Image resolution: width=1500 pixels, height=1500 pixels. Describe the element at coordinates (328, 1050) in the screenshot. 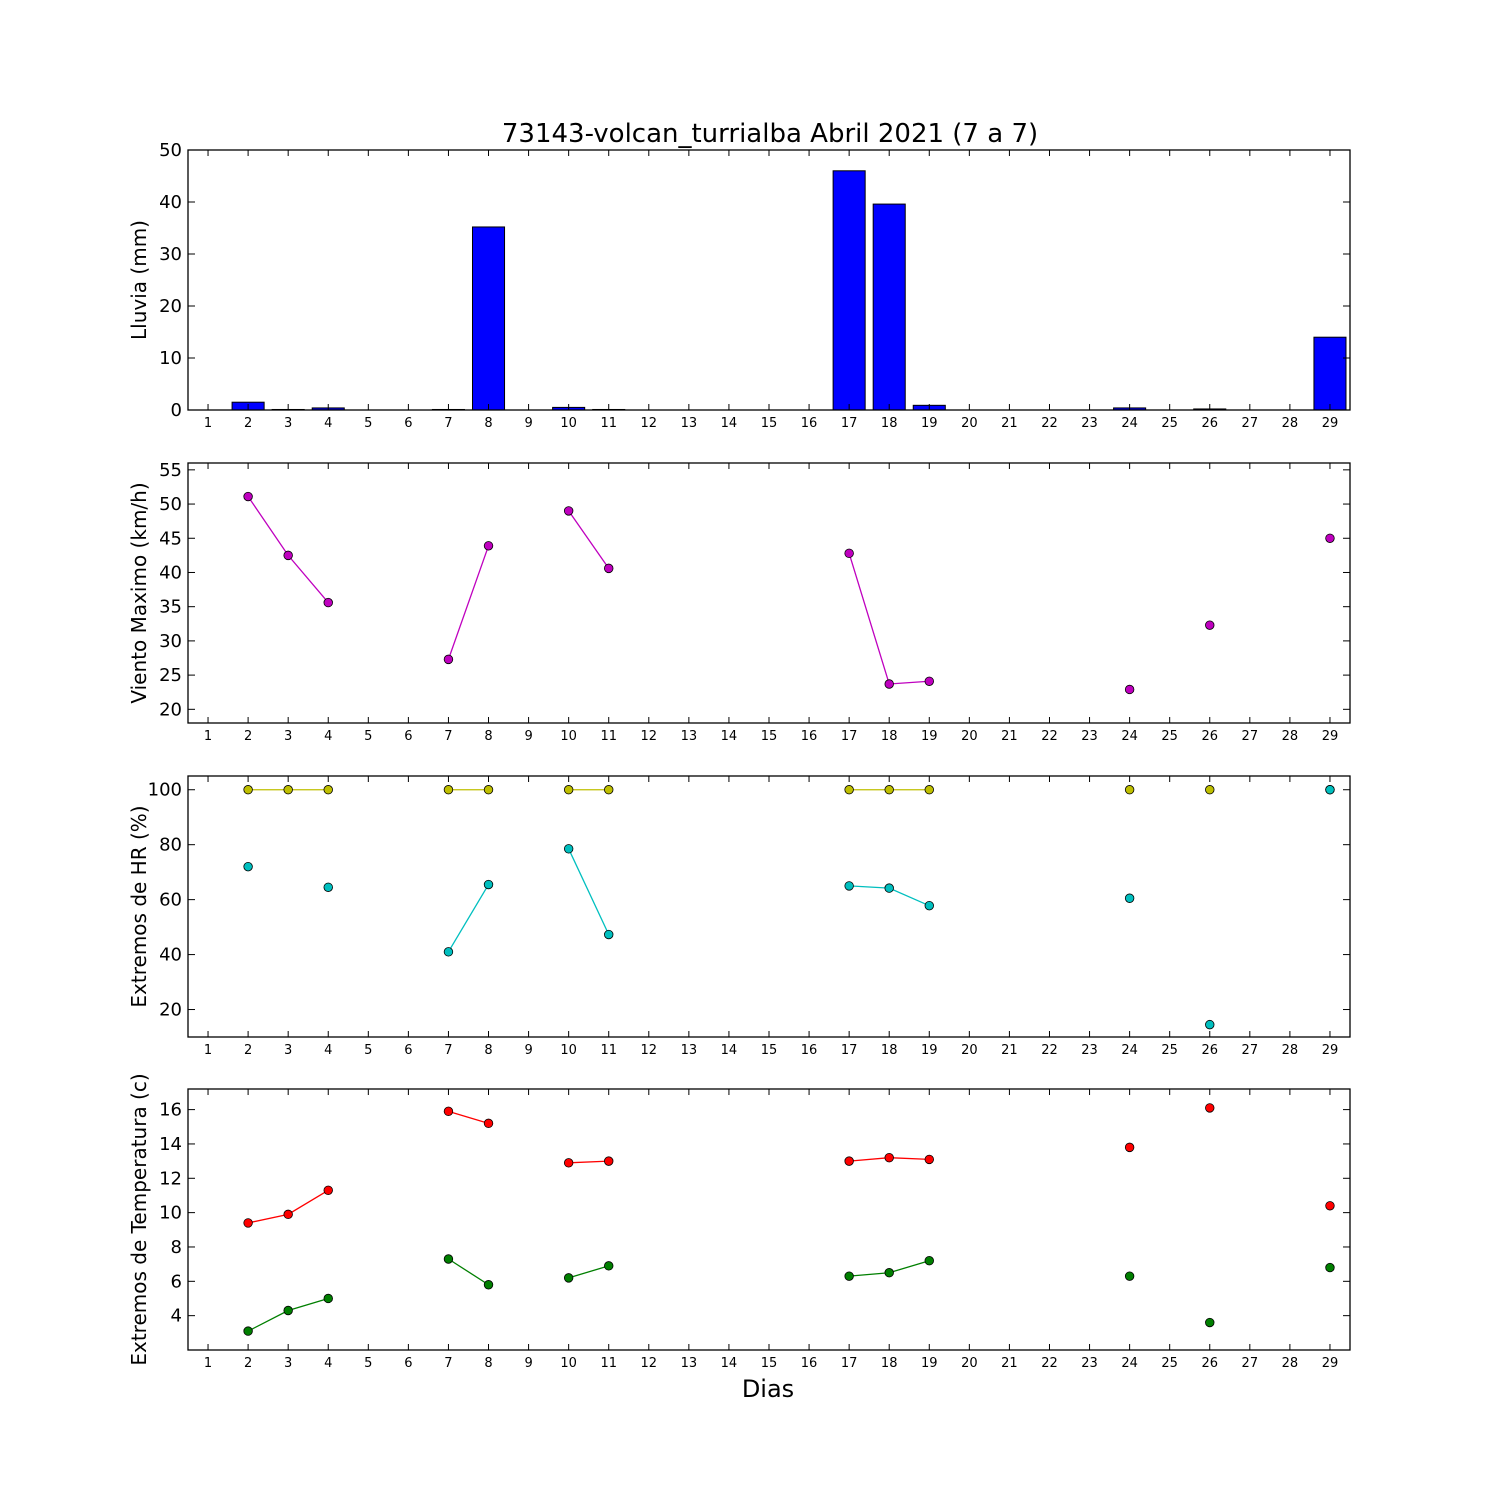

I see `x-tick-label: 4` at that location.